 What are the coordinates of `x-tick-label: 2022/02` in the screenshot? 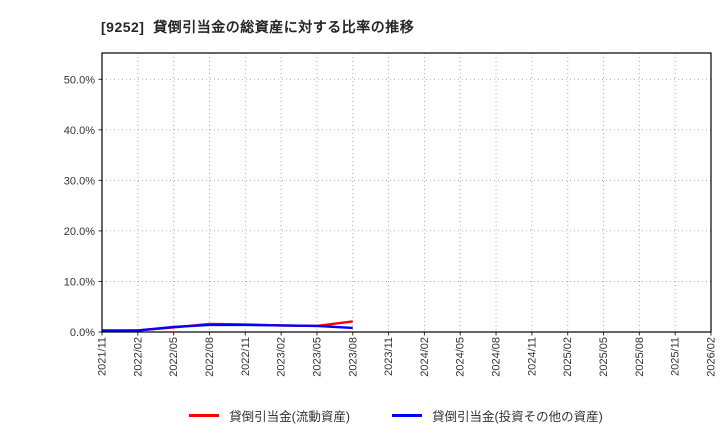 It's located at (138, 357).